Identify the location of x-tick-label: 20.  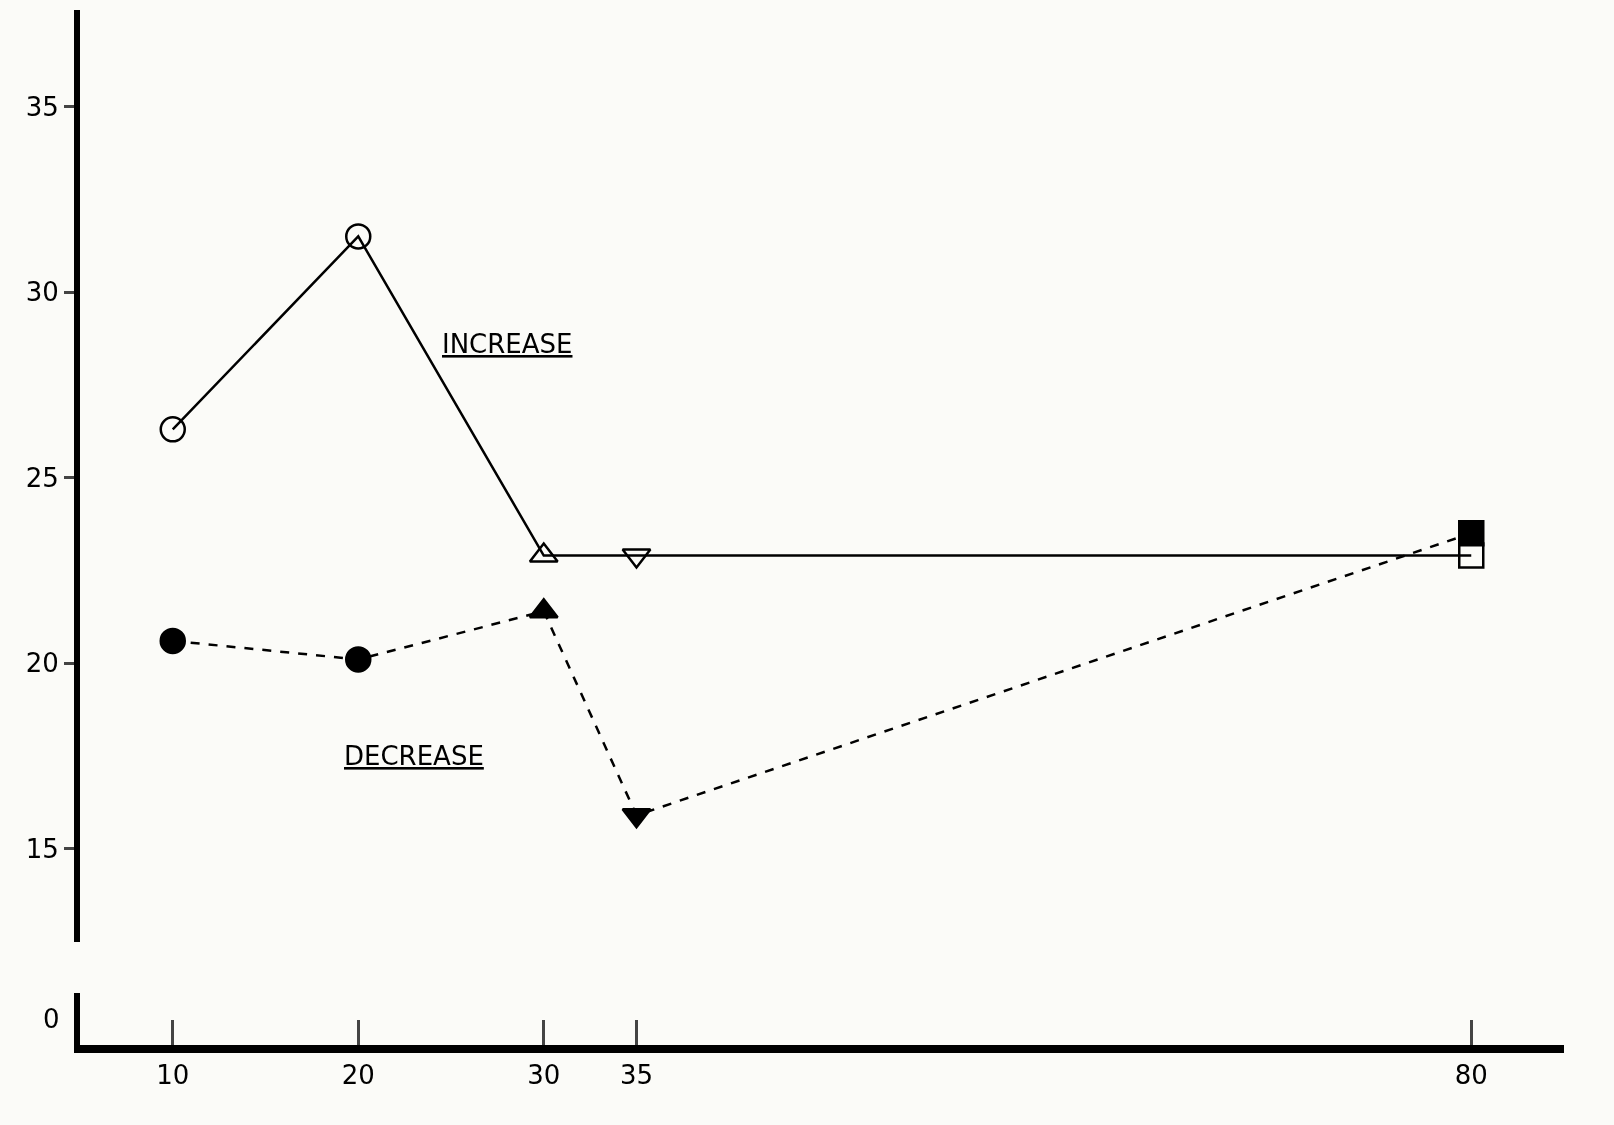
(358, 1075).